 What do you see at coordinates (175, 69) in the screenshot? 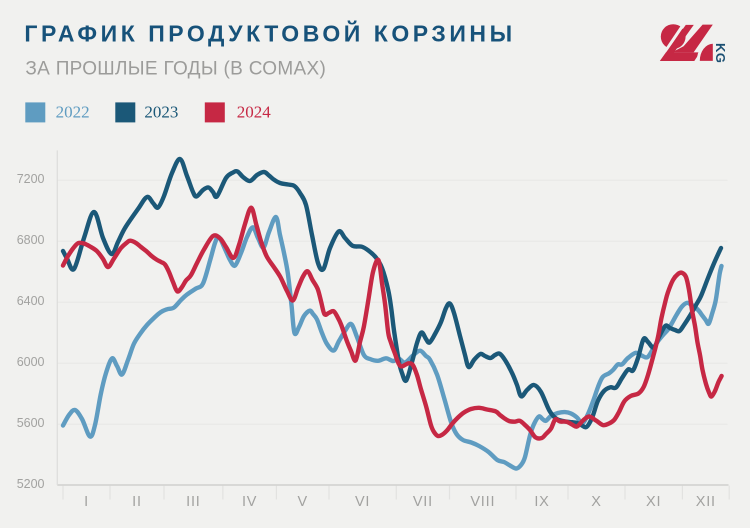
I see `svg-text: ЗА ПРОШЛЫЕ ГОДЫ (В СОМАХ)` at bounding box center [175, 69].